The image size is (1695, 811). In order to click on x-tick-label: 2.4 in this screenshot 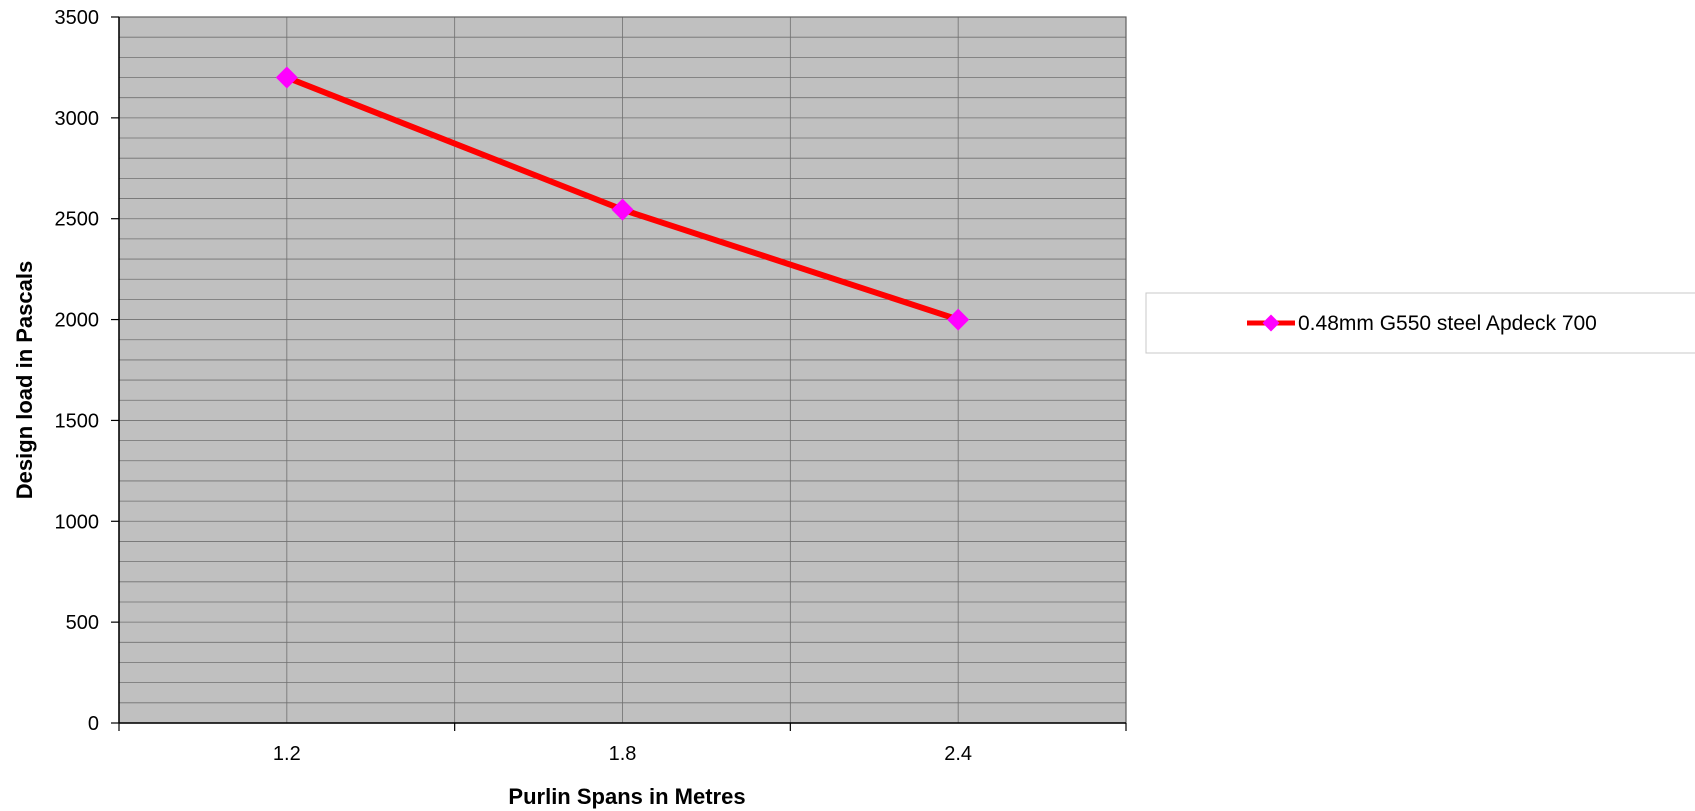, I will do `click(958, 754)`.